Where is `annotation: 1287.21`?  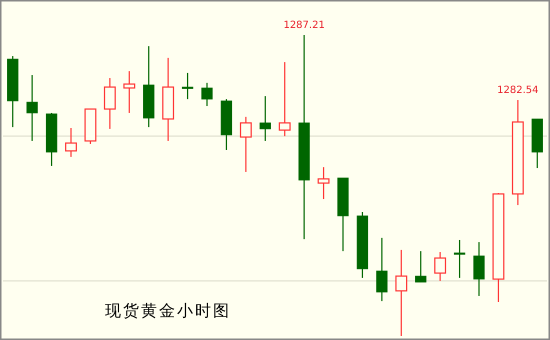 annotation: 1287.21 is located at coordinates (304, 25).